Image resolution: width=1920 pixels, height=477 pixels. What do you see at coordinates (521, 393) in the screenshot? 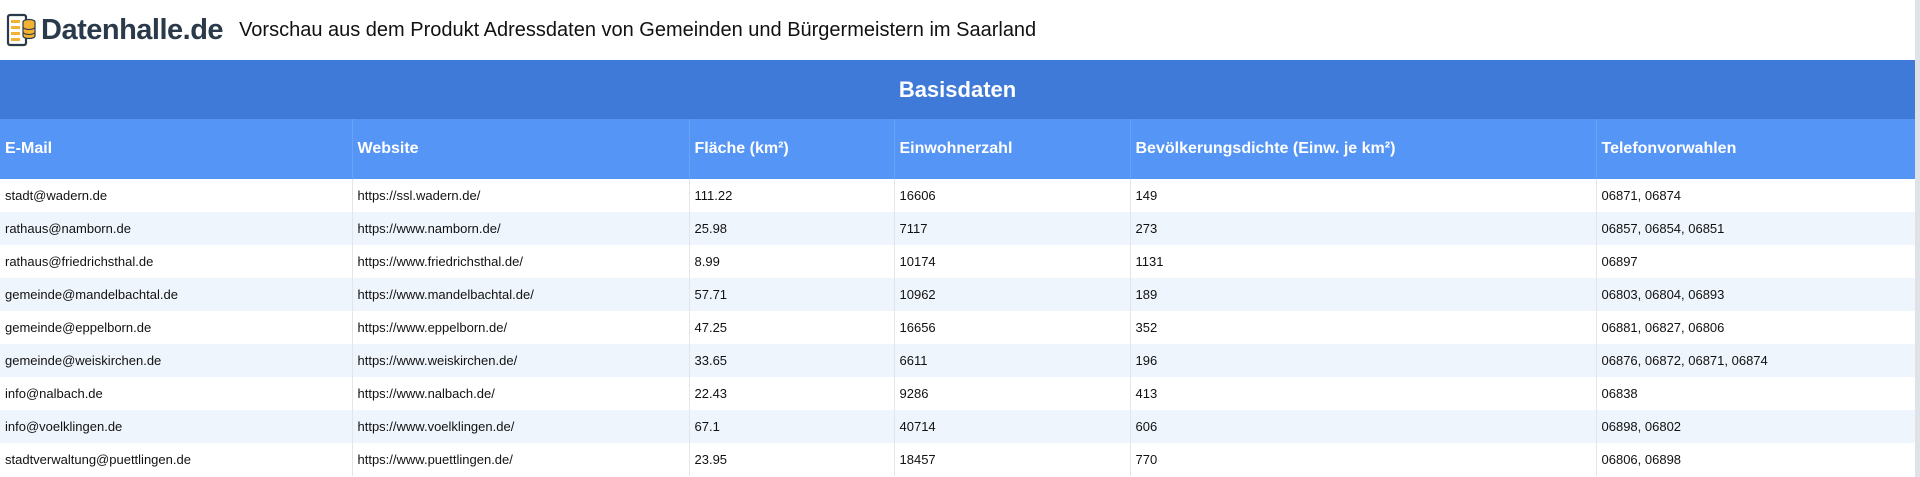
I see `cell-website: https://www.nalbach.de/` at bounding box center [521, 393].